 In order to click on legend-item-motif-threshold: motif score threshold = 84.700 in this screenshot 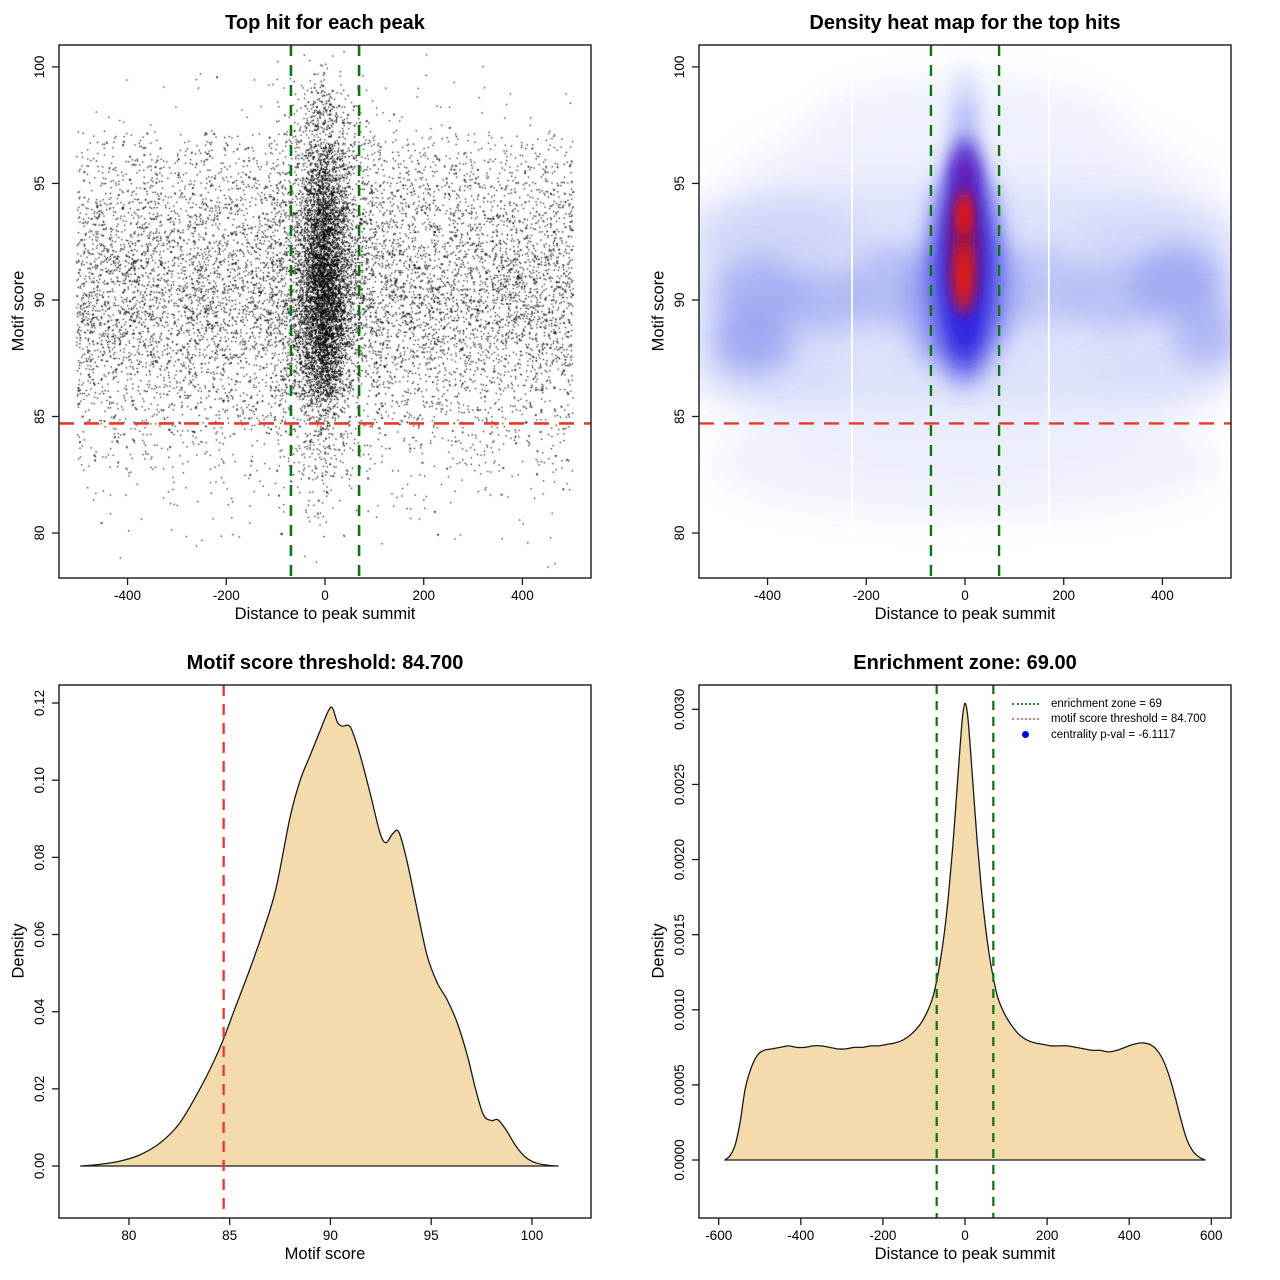, I will do `click(1109, 720)`.